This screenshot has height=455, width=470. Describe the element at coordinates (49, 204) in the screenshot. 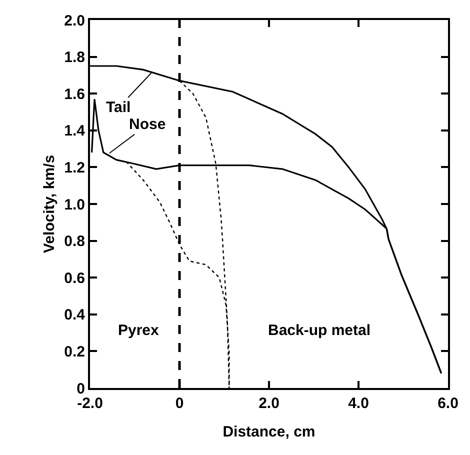

I see `y-axis-title: Velocity, km/s` at that location.